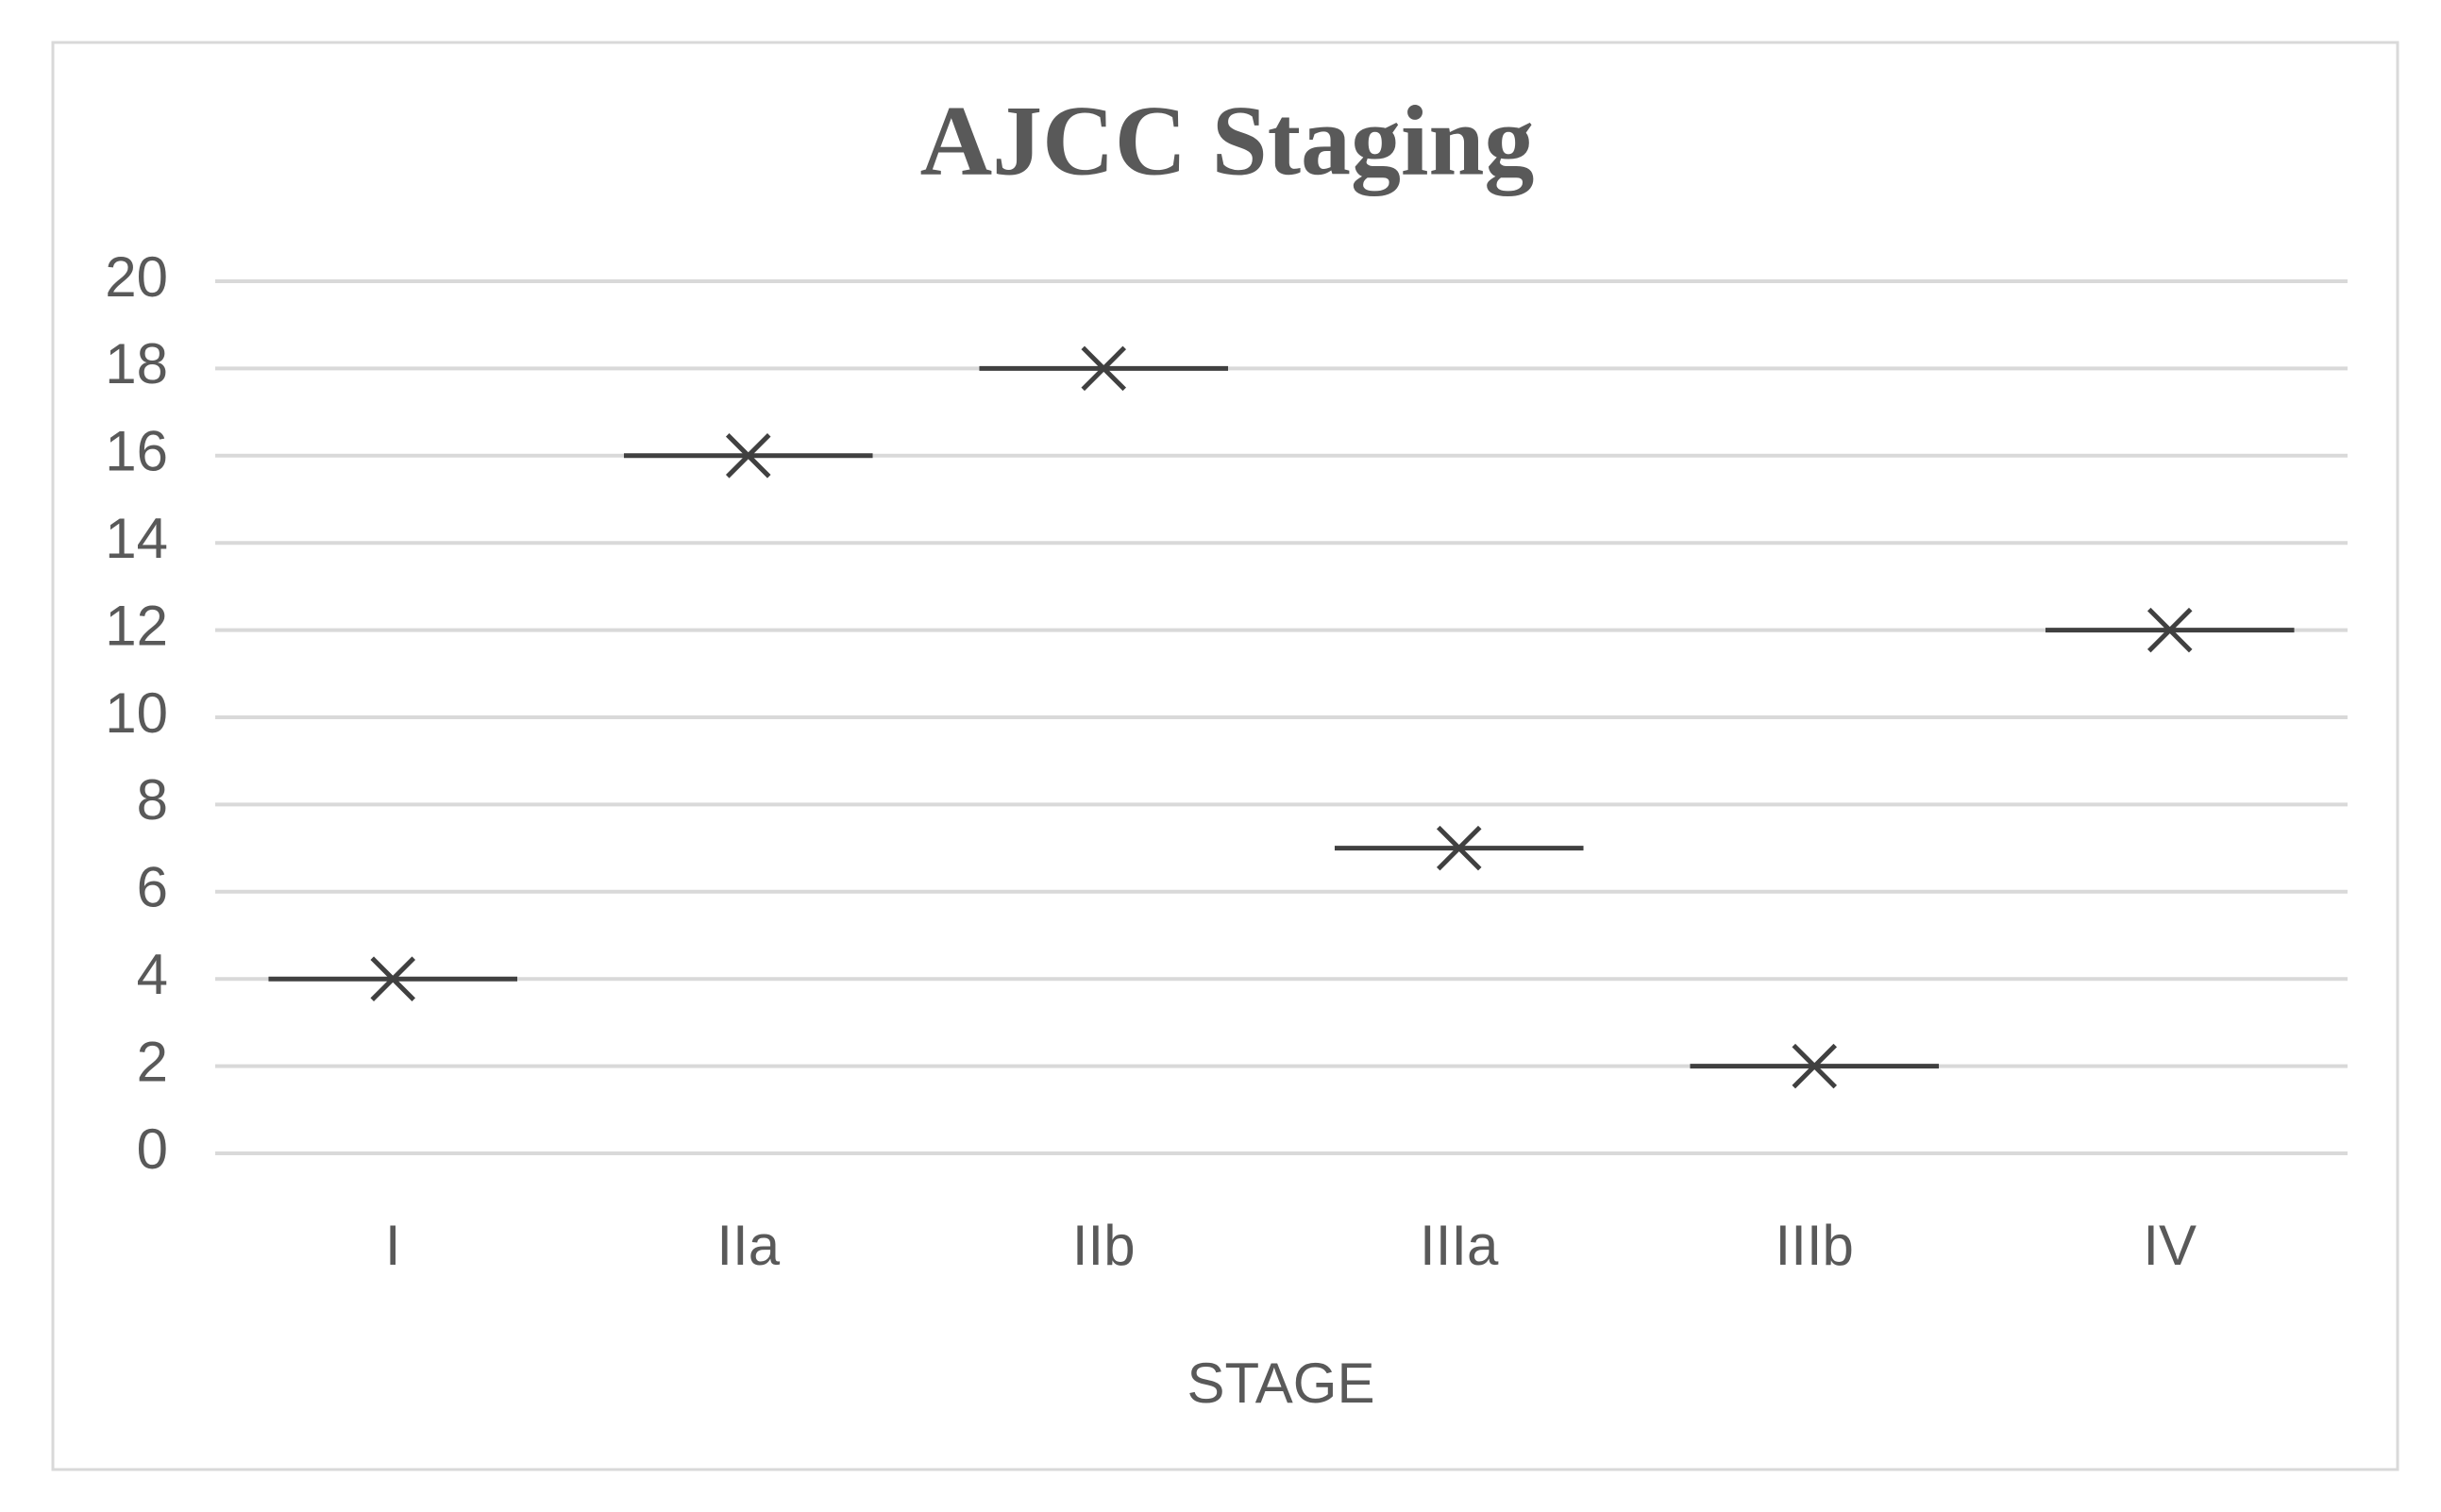  What do you see at coordinates (136, 625) in the screenshot?
I see `y-tick-label: 12` at bounding box center [136, 625].